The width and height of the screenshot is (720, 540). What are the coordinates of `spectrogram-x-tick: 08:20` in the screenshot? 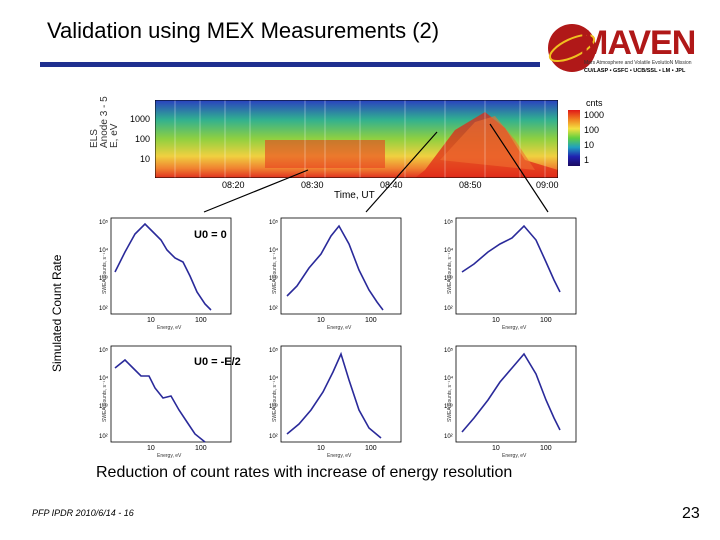 It's located at (233, 185).